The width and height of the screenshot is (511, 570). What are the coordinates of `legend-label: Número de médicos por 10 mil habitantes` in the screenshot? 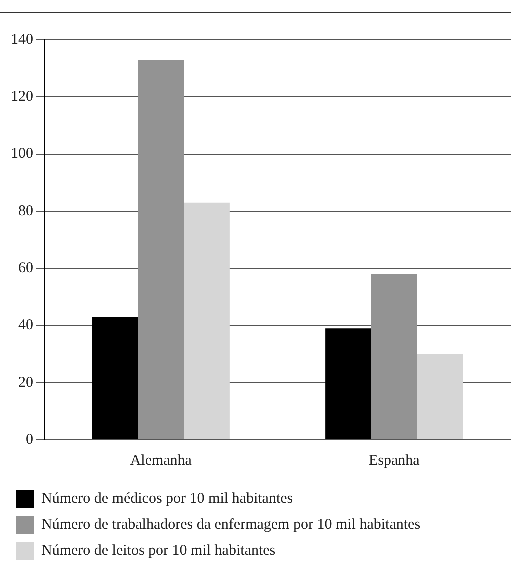 It's located at (168, 498).